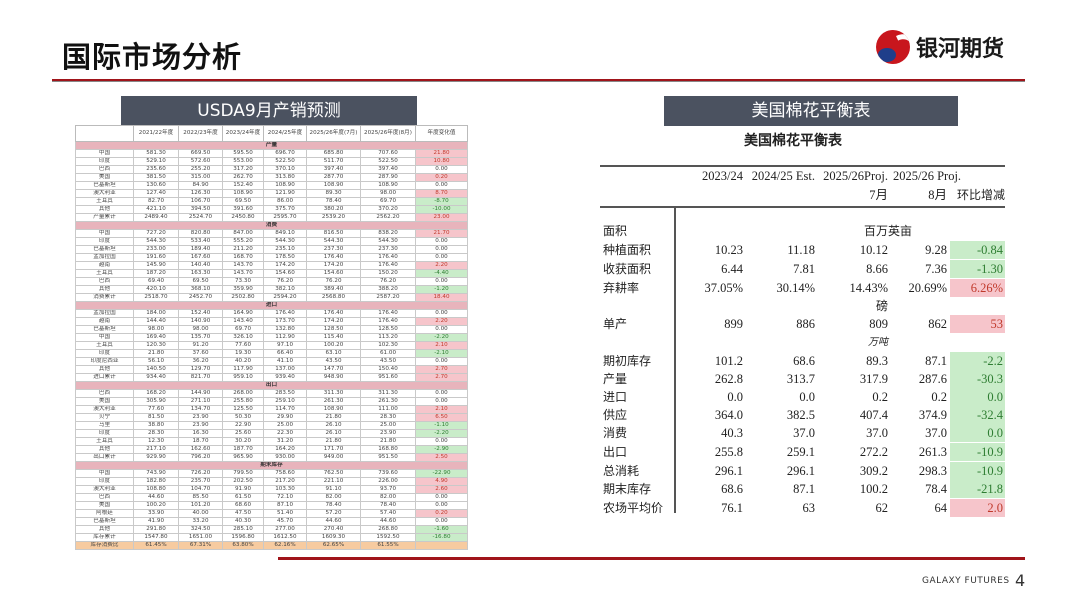 Image resolution: width=1080 pixels, height=608 pixels. I want to click on row-label: 马里, so click(104, 425).